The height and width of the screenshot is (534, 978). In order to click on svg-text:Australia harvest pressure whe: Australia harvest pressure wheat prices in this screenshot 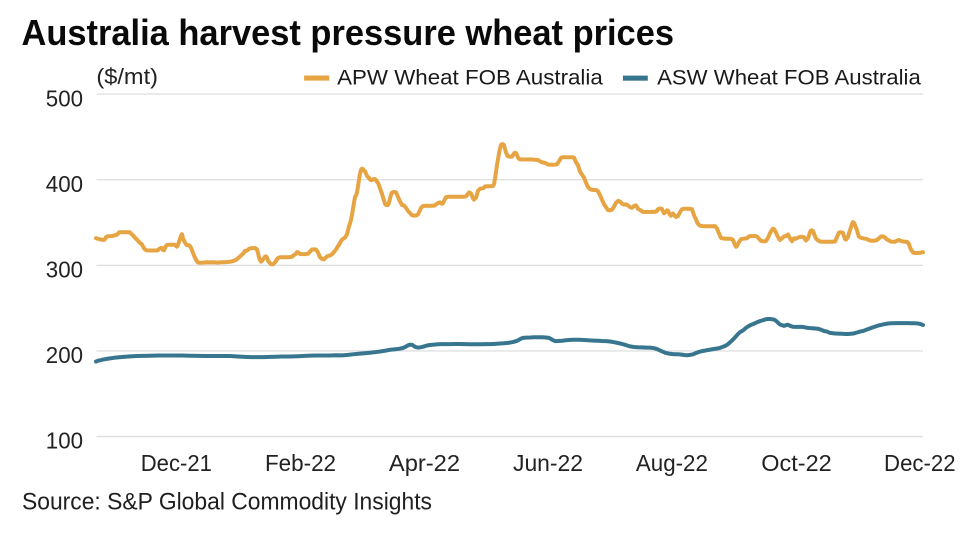, I will do `click(348, 32)`.